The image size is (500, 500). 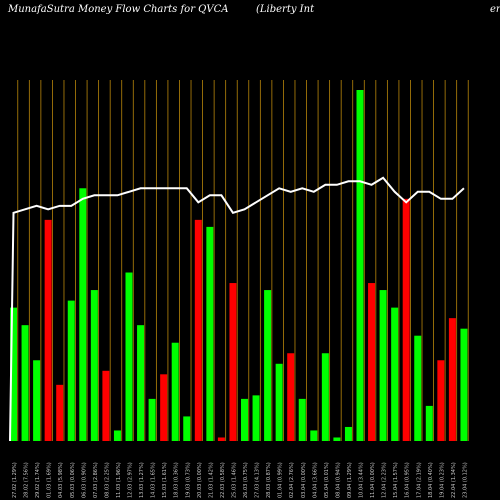 I want to click on x-tick-label: 13.03 (1.27%), so click(x=142, y=480).